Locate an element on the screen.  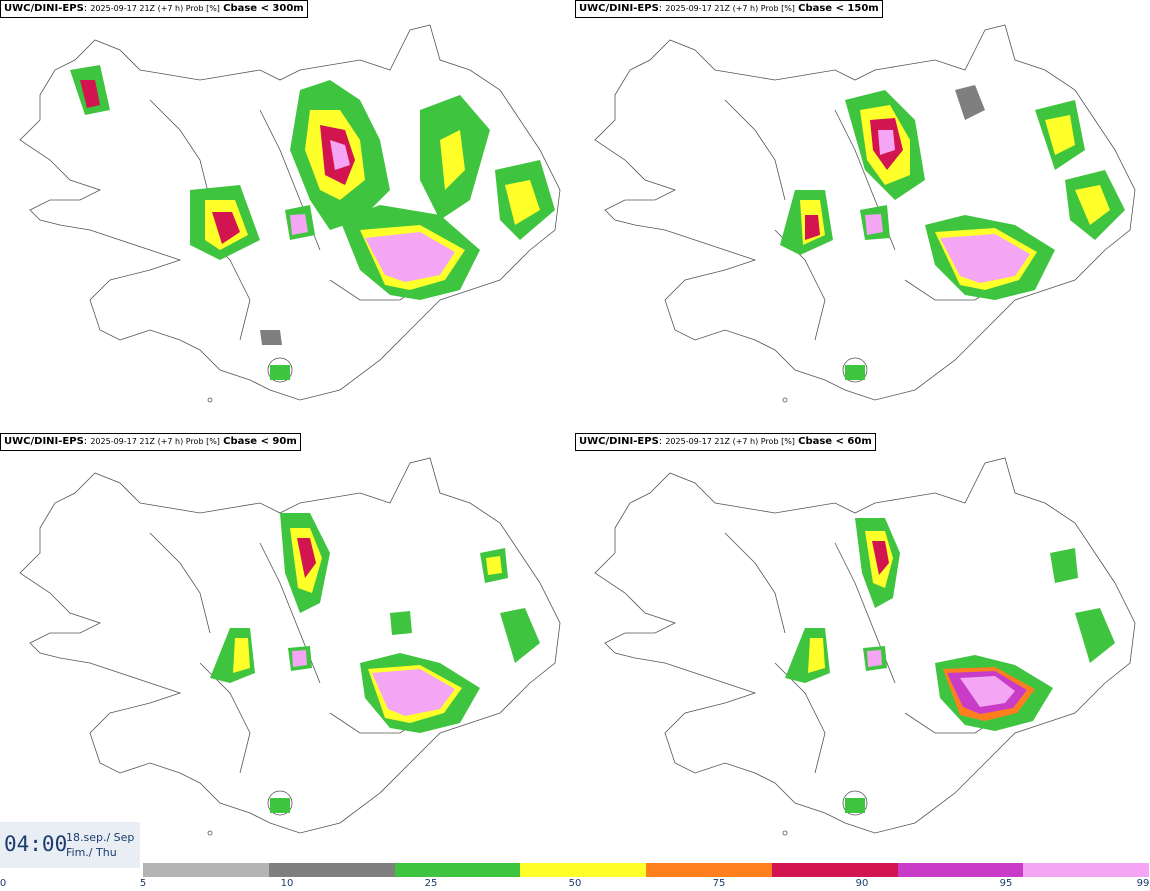
colorbar-tick-label: 90 is located at coordinates (862, 883).